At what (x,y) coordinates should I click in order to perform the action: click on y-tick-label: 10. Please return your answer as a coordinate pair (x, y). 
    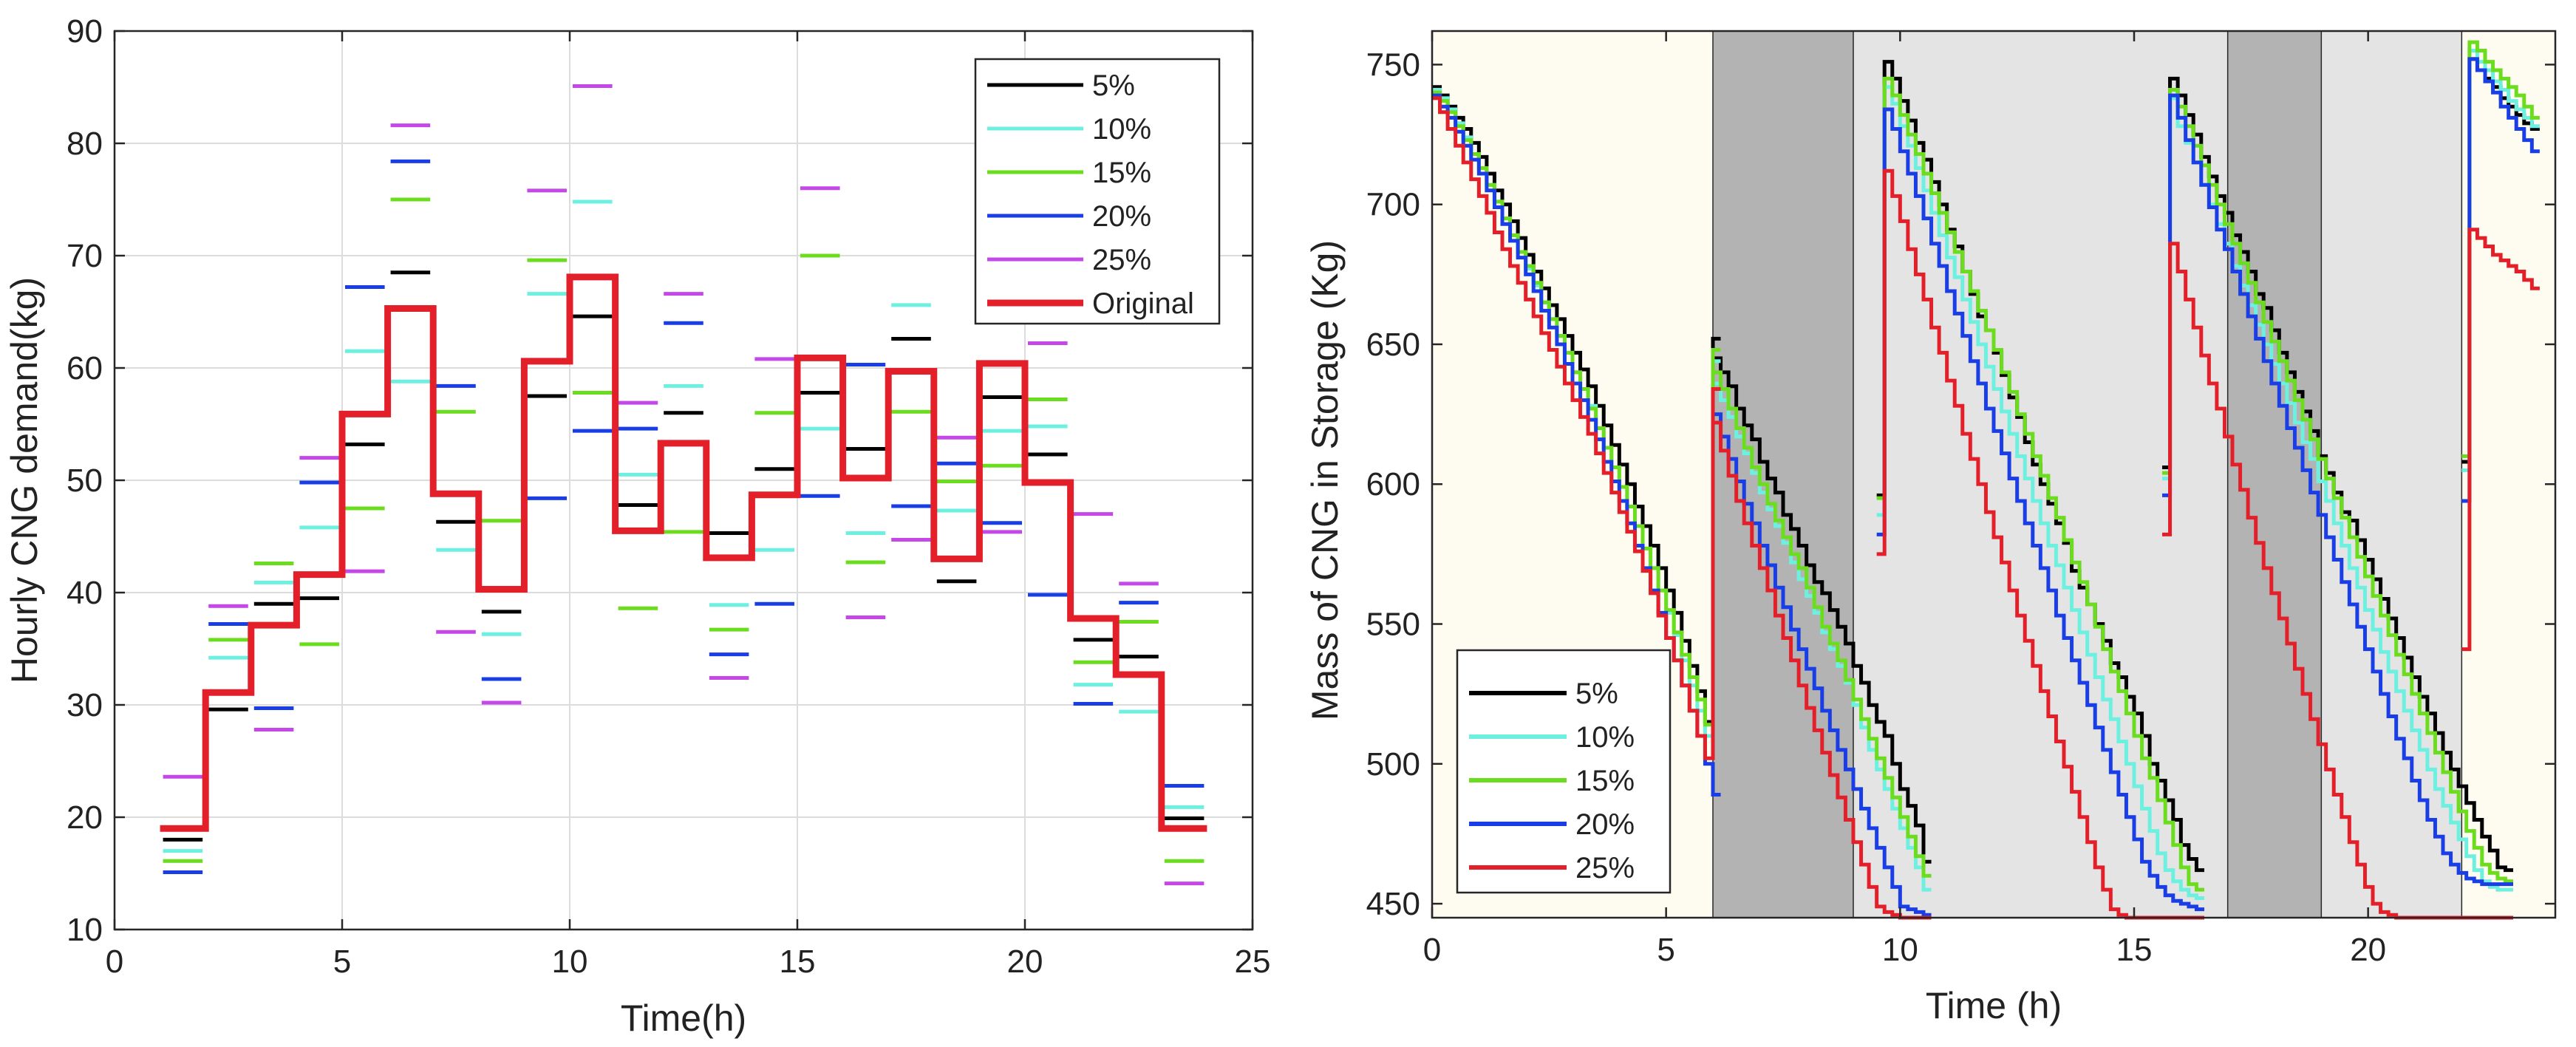
    Looking at the image, I should click on (85, 930).